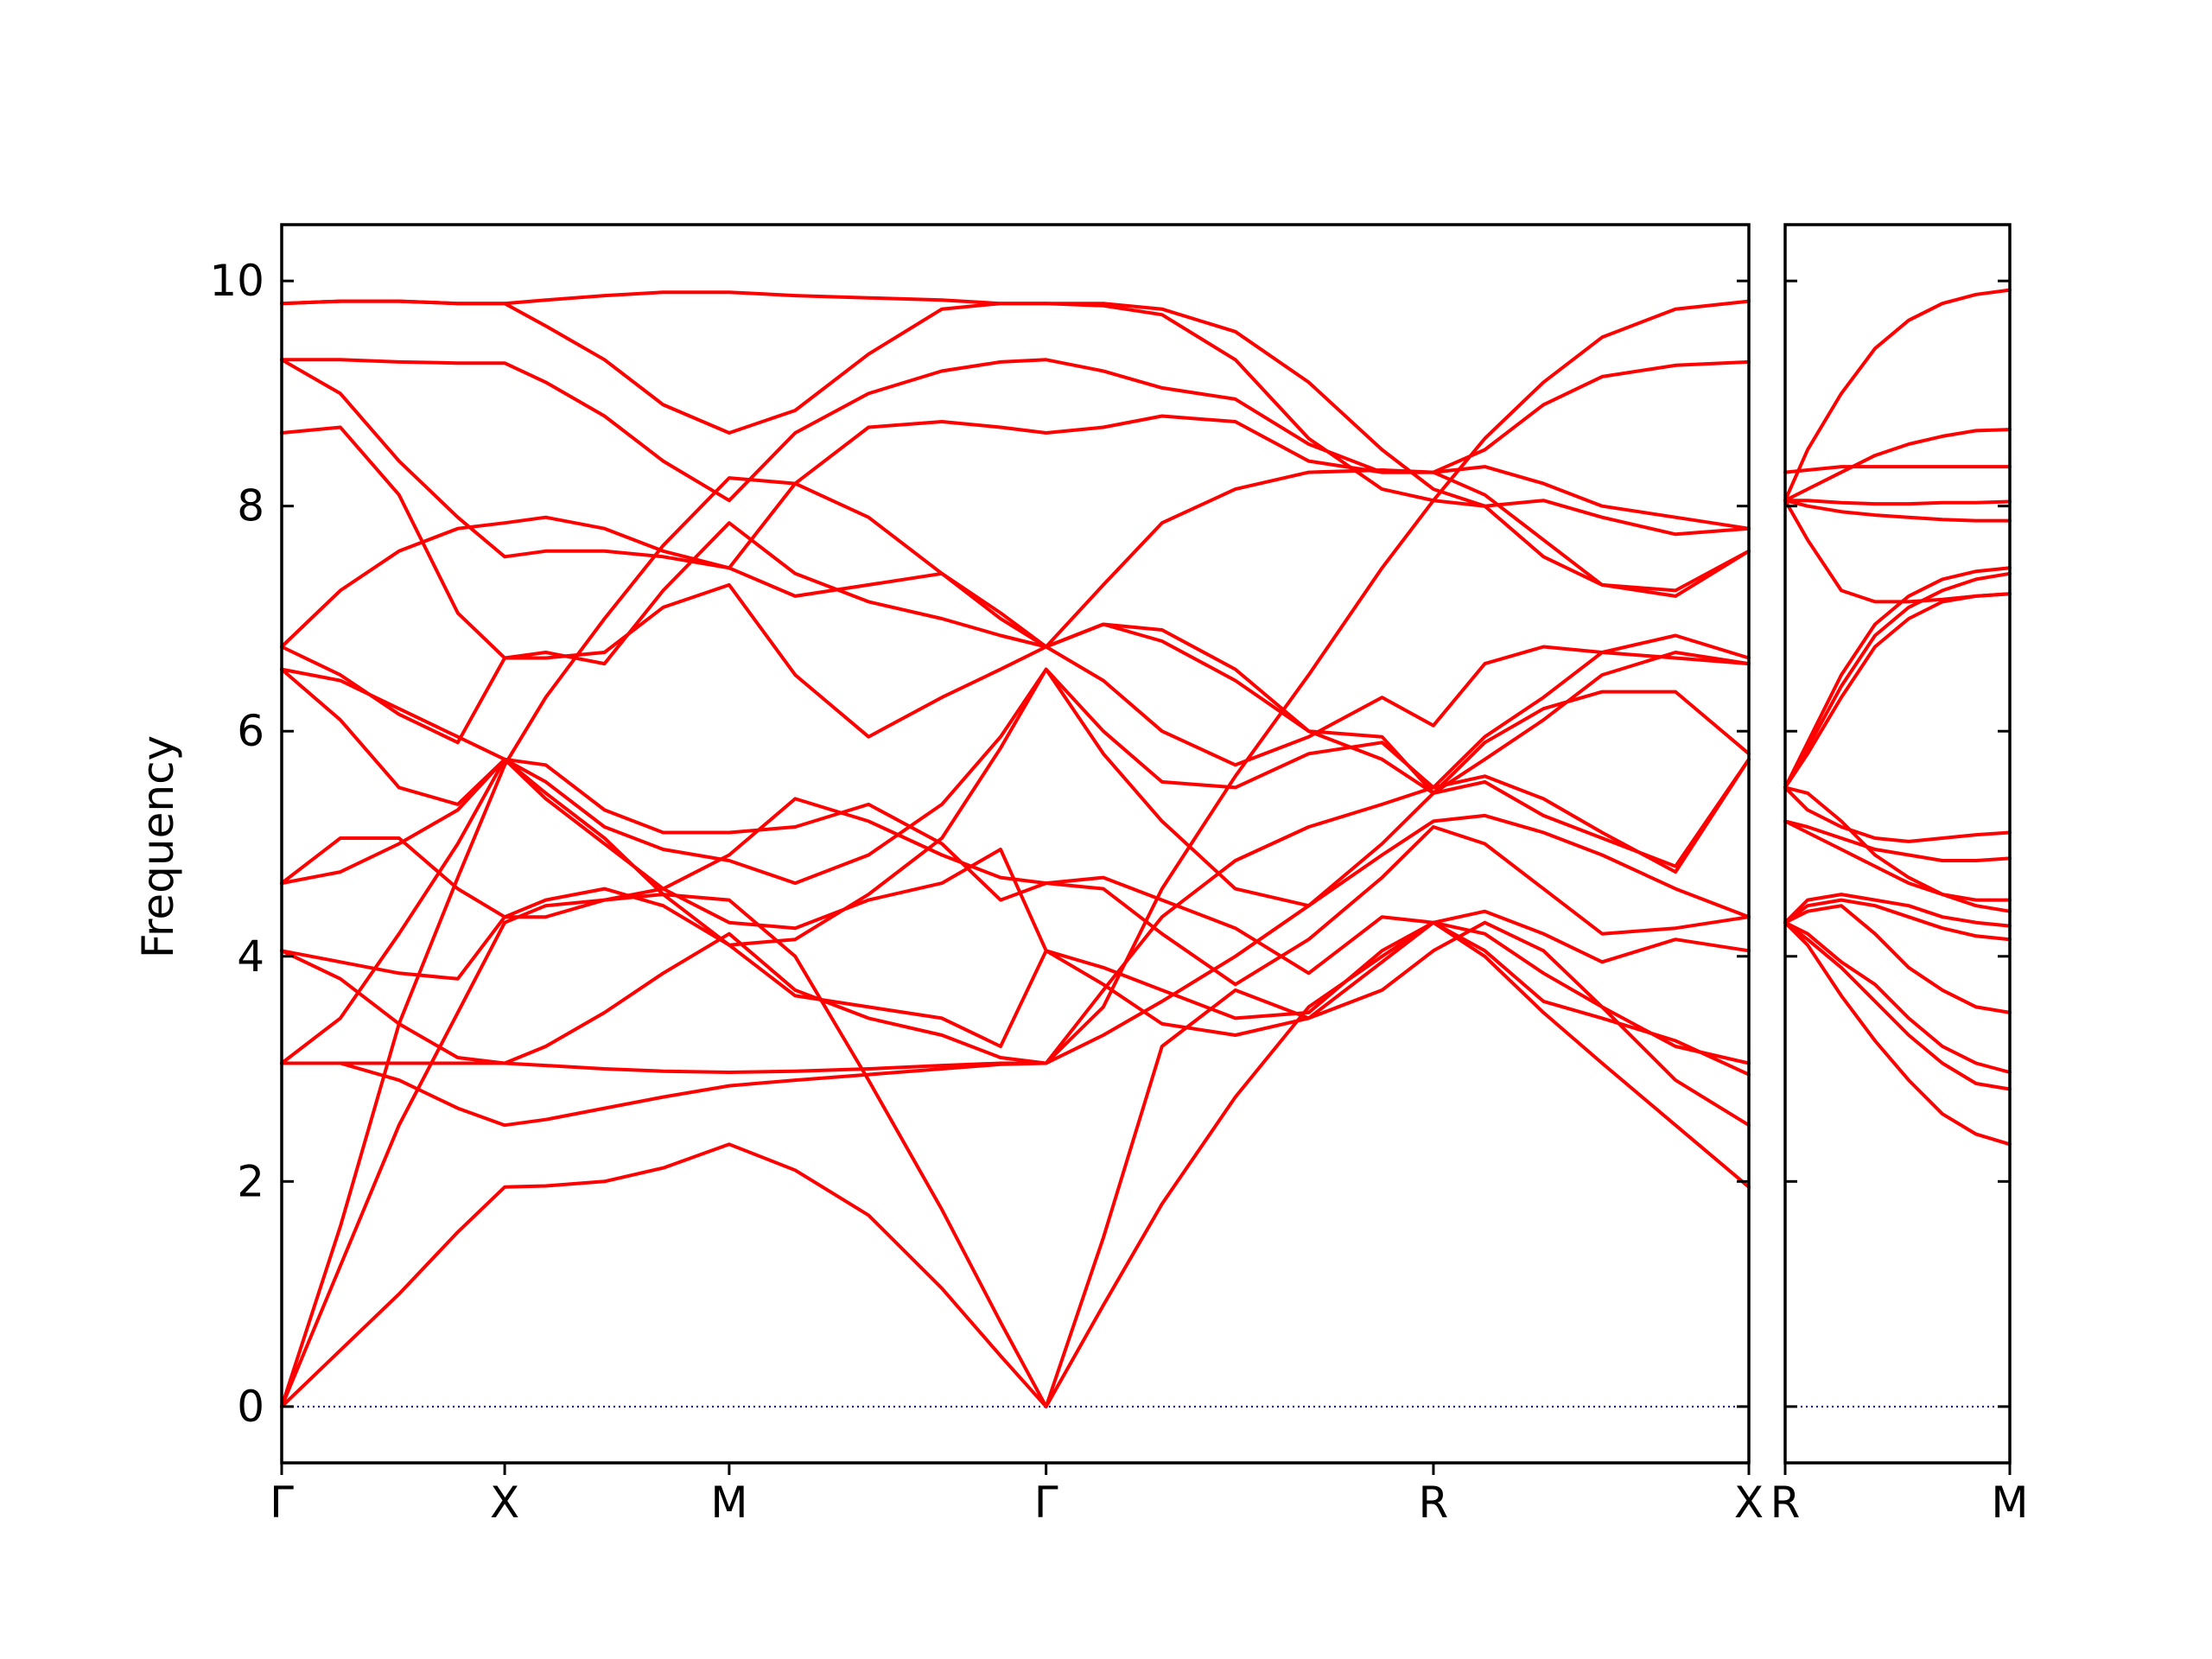 The height and width of the screenshot is (1659, 2212). I want to click on y-tick-label: 8, so click(250, 506).